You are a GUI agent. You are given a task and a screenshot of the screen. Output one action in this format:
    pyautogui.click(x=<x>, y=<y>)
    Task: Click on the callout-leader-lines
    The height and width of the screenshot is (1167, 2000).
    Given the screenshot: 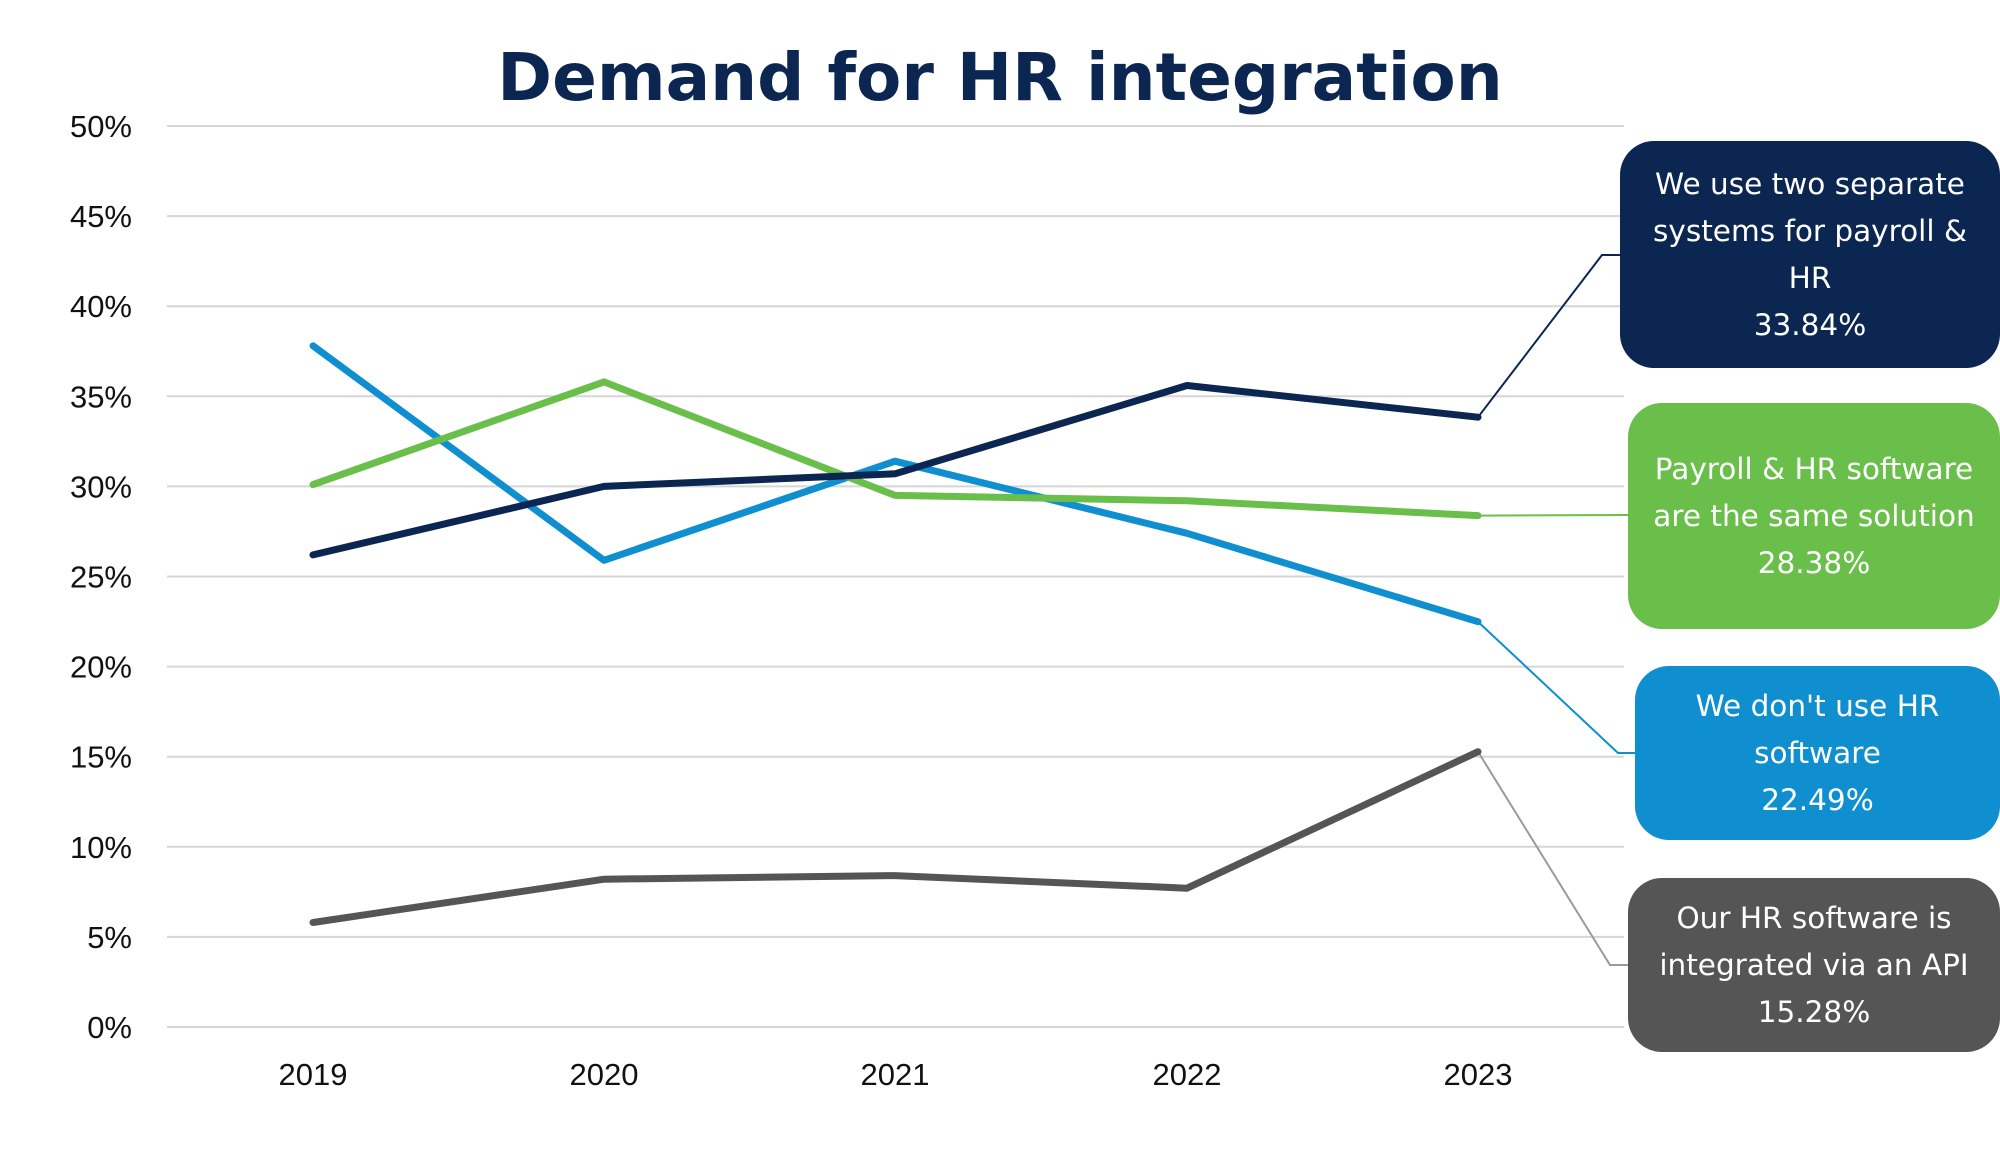 What is the action you would take?
    pyautogui.click(x=1556, y=610)
    